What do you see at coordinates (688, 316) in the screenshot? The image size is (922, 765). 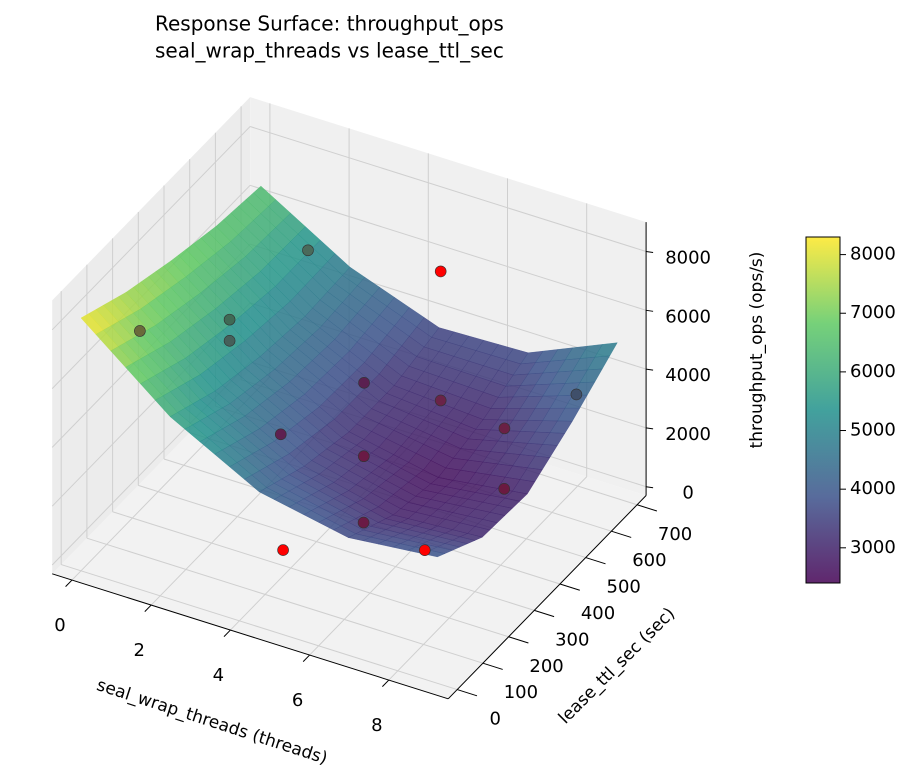 I see `z-tick-label: 6000` at bounding box center [688, 316].